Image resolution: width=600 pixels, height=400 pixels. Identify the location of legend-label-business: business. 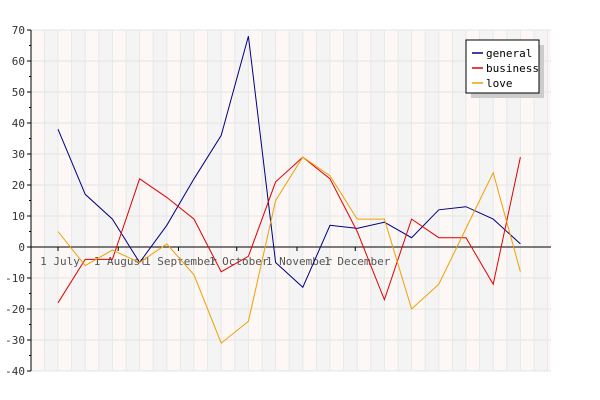
(512, 68).